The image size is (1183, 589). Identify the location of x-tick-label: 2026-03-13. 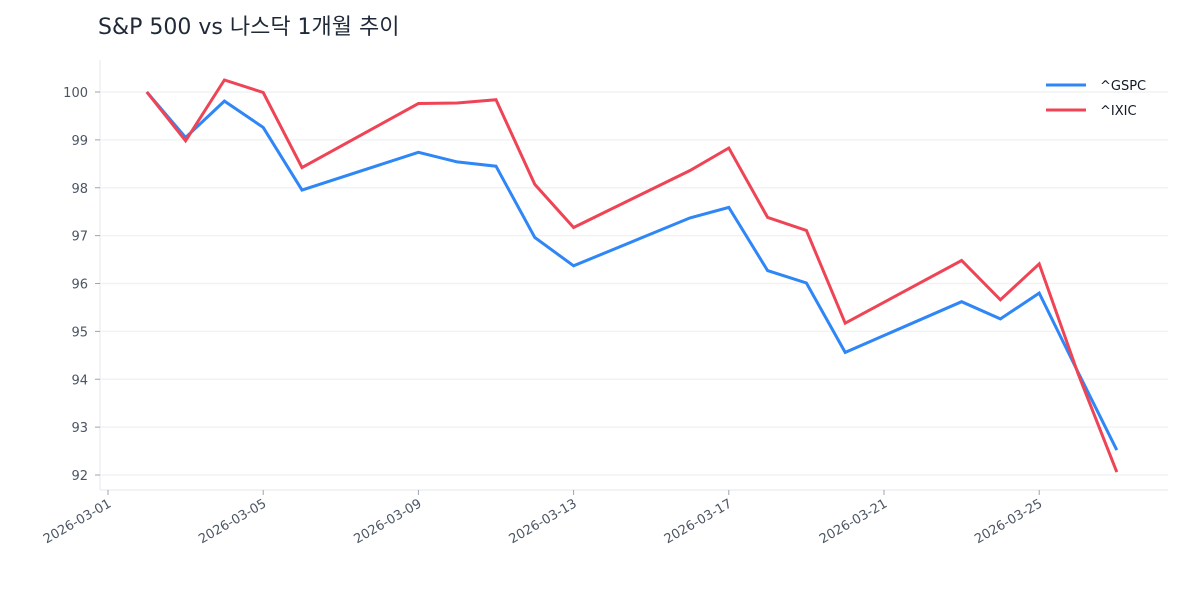
(543, 521).